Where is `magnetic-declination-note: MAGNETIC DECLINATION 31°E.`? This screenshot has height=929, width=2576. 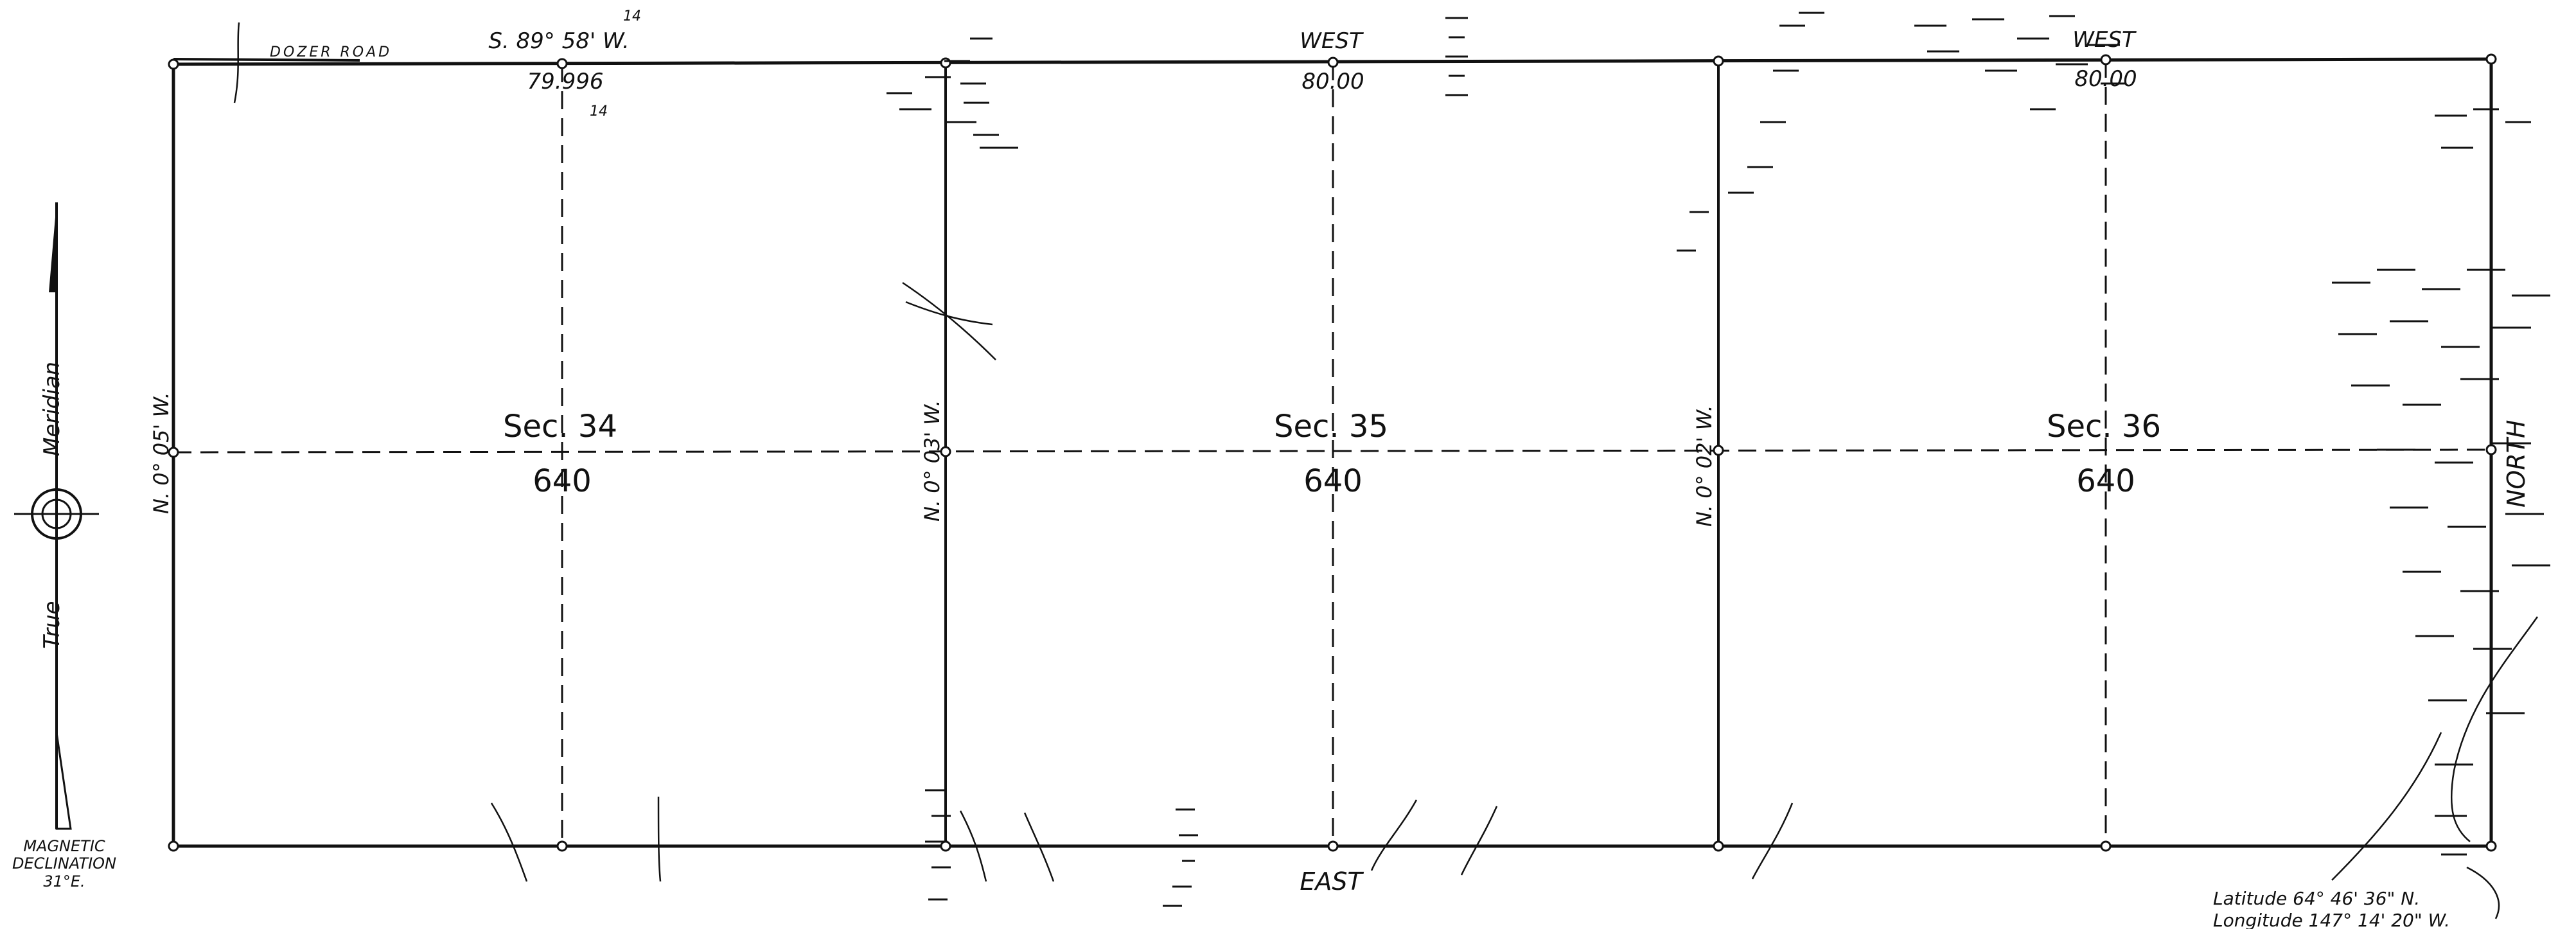
magnetic-declination-note: MAGNETIC DECLINATION 31°E. is located at coordinates (64, 863).